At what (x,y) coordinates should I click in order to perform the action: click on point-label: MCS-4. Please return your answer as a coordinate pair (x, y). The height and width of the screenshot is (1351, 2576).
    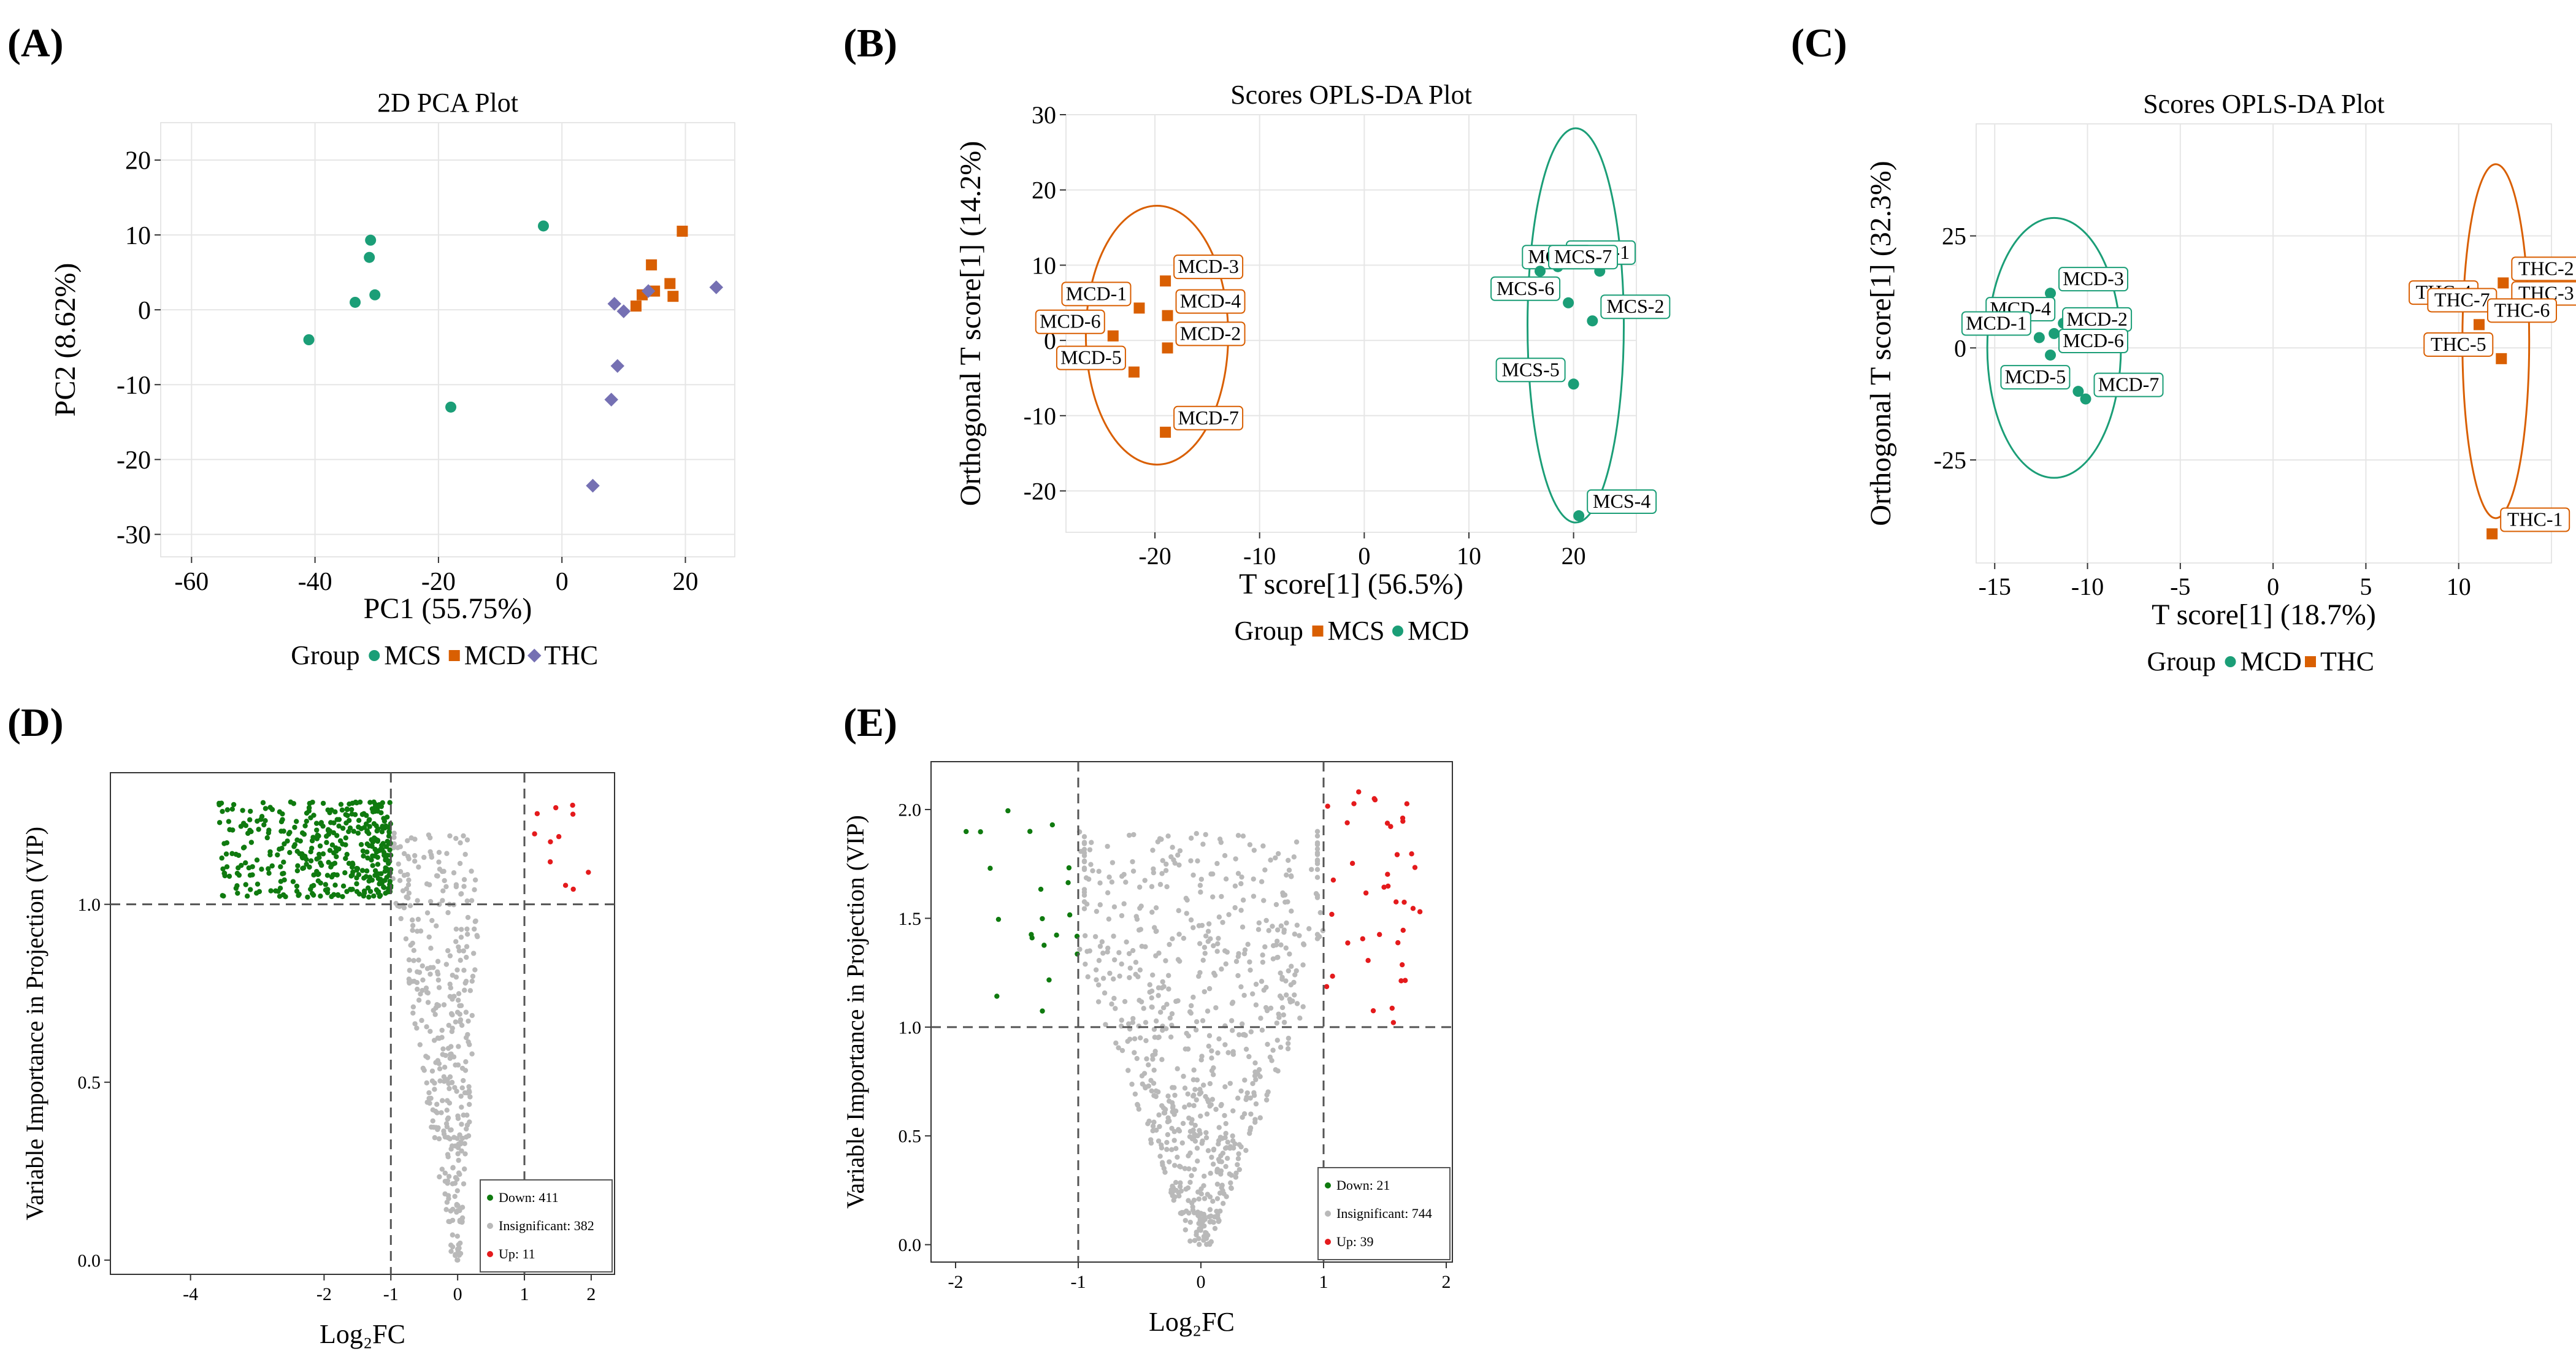
    Looking at the image, I should click on (1621, 501).